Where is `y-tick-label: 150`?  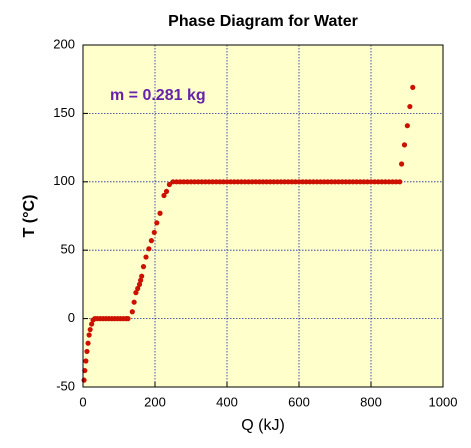
y-tick-label: 150 is located at coordinates (64, 112).